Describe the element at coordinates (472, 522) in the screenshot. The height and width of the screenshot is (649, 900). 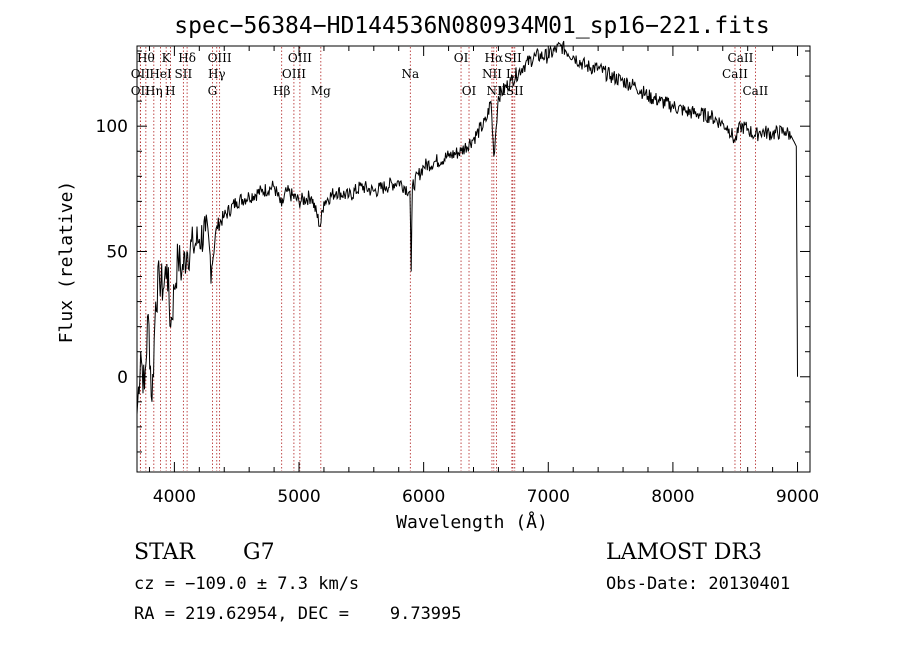
I see `x-axis-label: Wavelength (Å)` at that location.